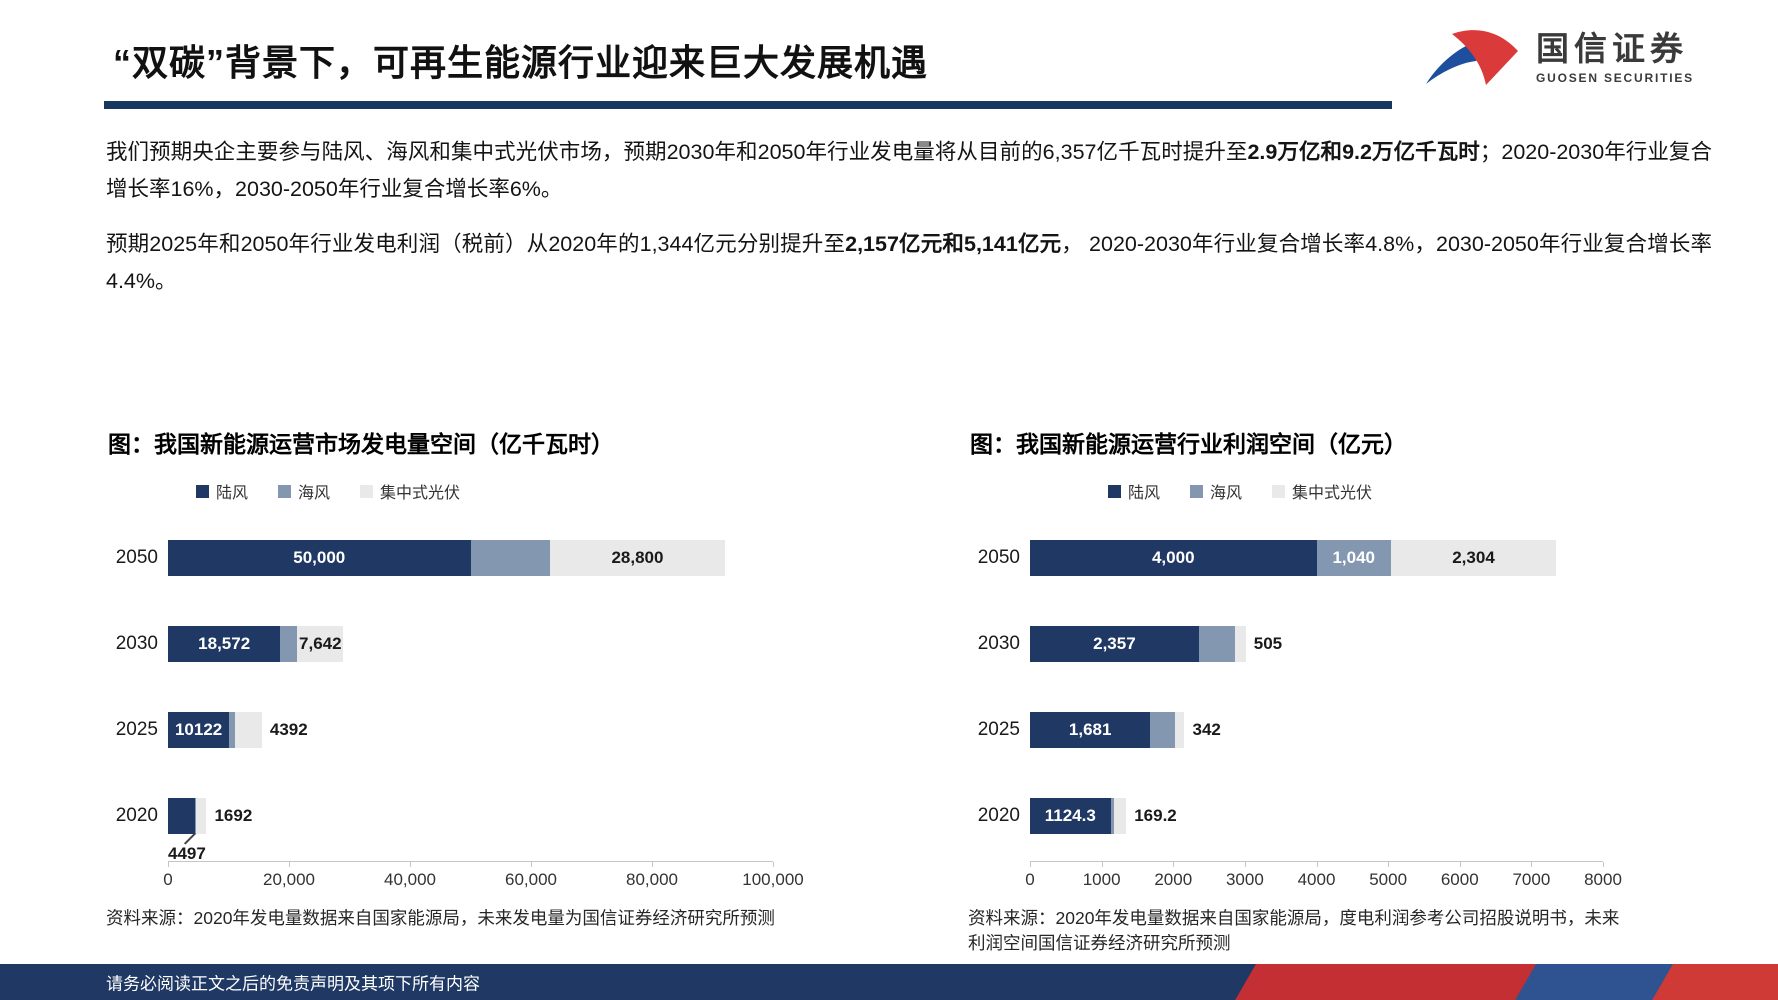  Describe the element at coordinates (136, 643) in the screenshot. I see `category-label: 2030` at that location.